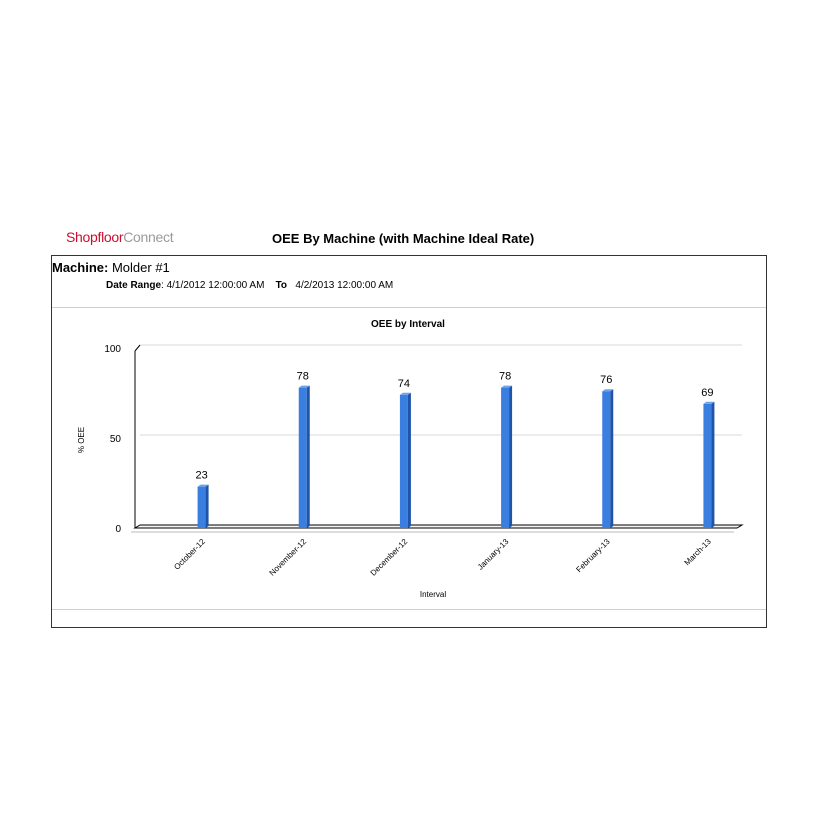 This screenshot has height=830, width=830. I want to click on chart-floor, so click(438, 526).